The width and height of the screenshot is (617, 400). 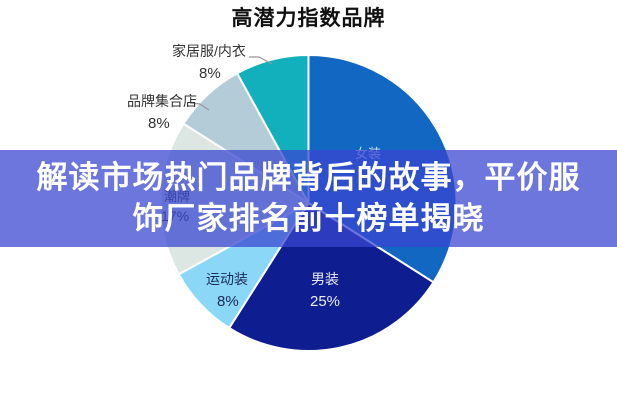 I want to click on leader-line-homewear, so click(x=261, y=60).